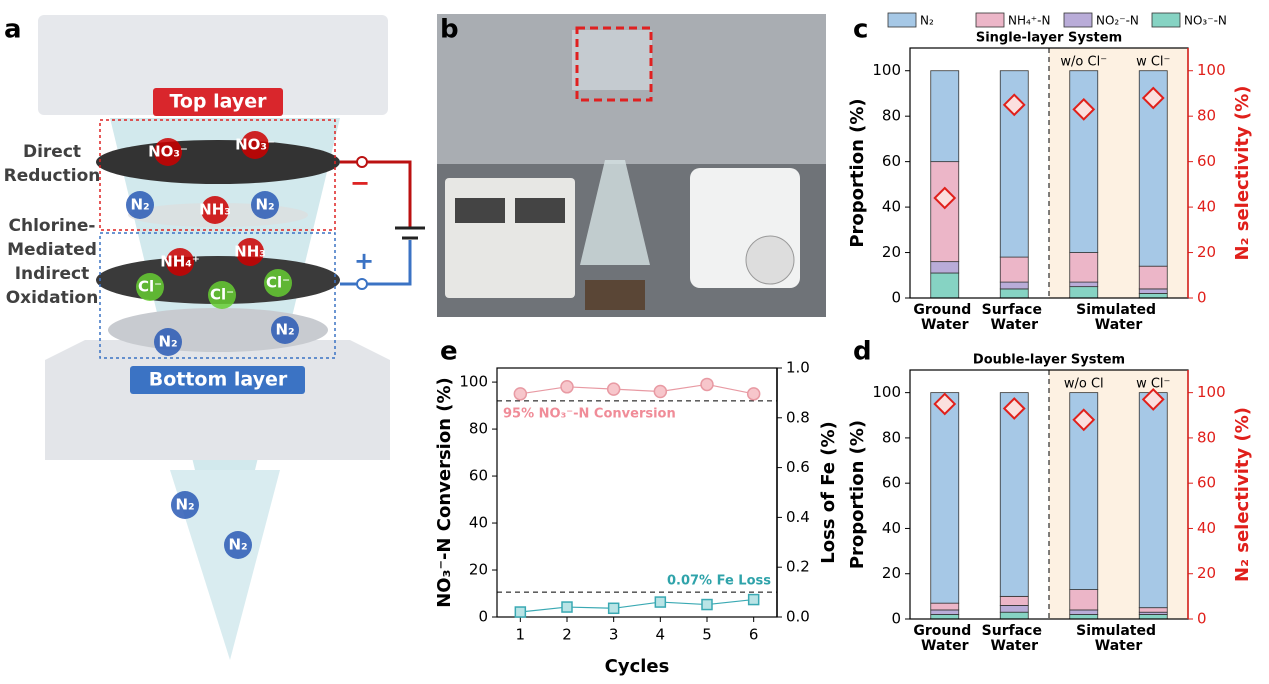  What do you see at coordinates (13, 30) in the screenshot?
I see `panel-label: a` at bounding box center [13, 30].